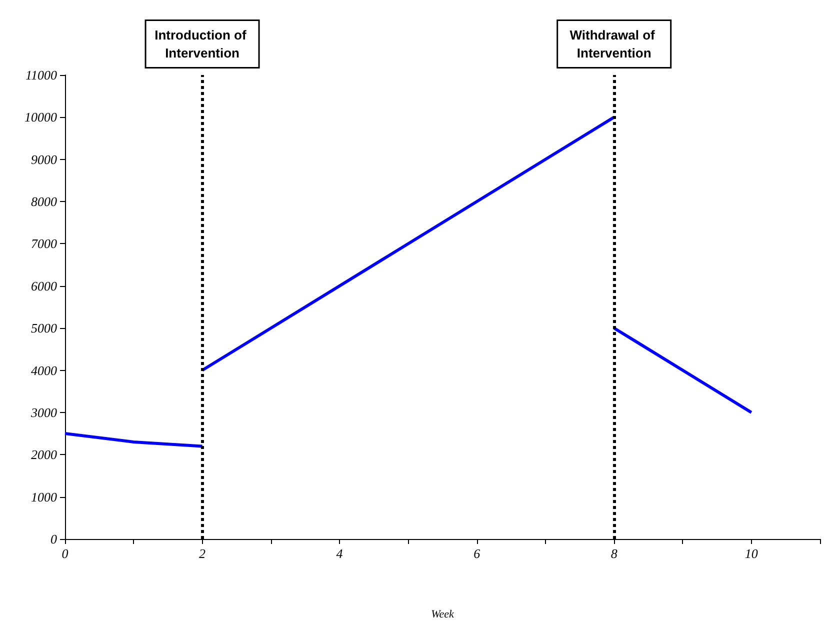  What do you see at coordinates (44, 159) in the screenshot?
I see `y-tick-label: 9000` at bounding box center [44, 159].